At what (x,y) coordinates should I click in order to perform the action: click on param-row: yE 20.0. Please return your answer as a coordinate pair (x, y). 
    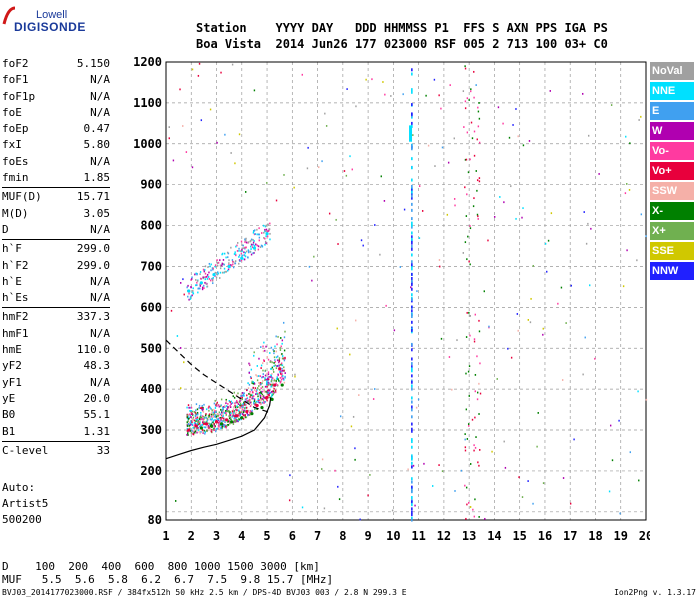
    Looking at the image, I should click on (56, 399).